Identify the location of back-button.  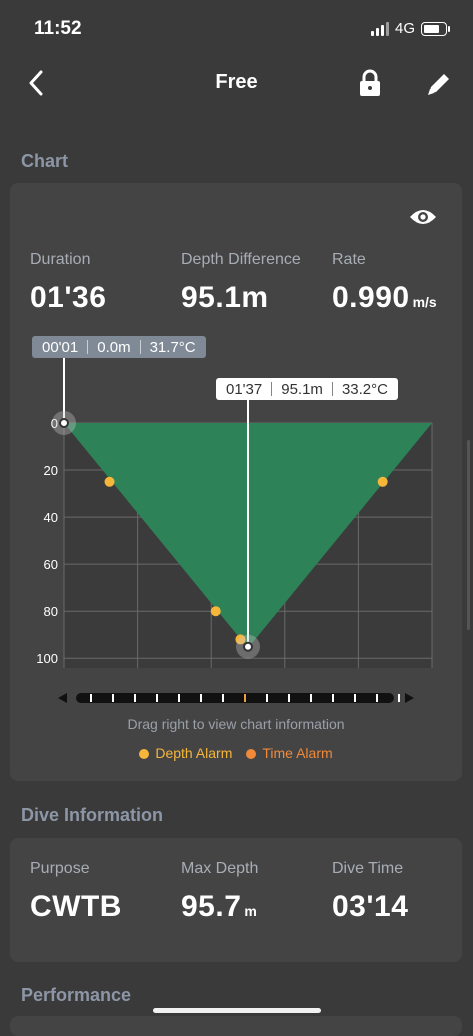
(36, 83).